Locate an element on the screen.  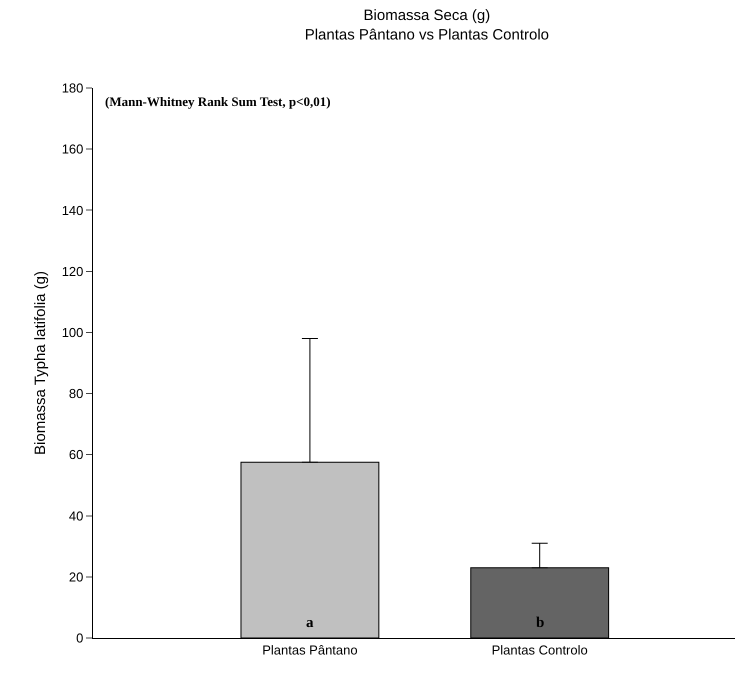
y-tick-label: 160 is located at coordinates (73, 149).